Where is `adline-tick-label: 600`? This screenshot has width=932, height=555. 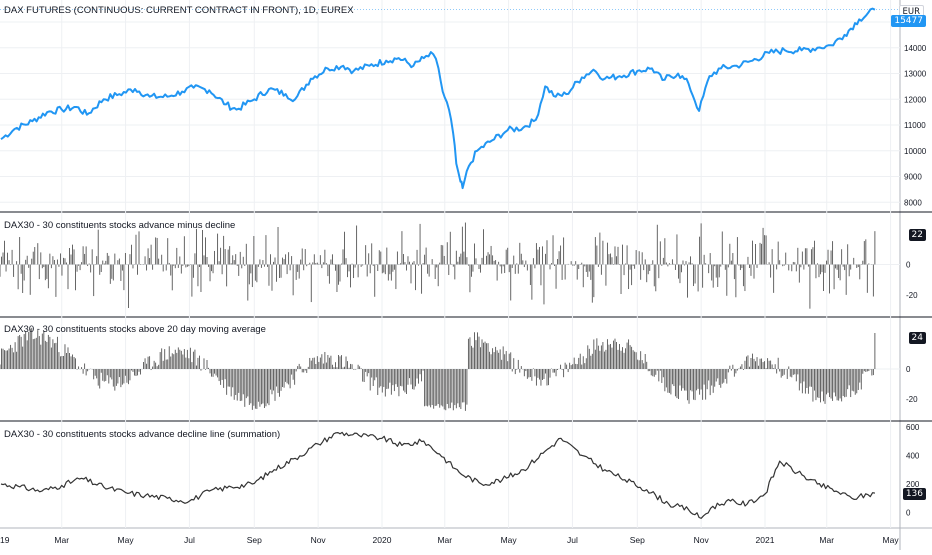
adline-tick-label: 600 is located at coordinates (913, 427).